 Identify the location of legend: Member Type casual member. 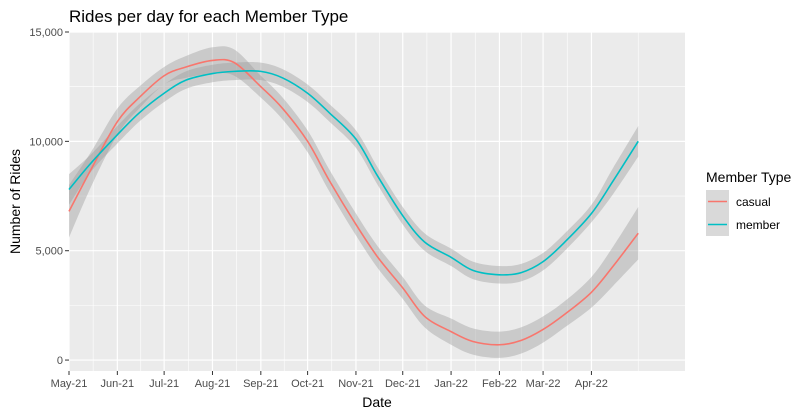
(749, 202).